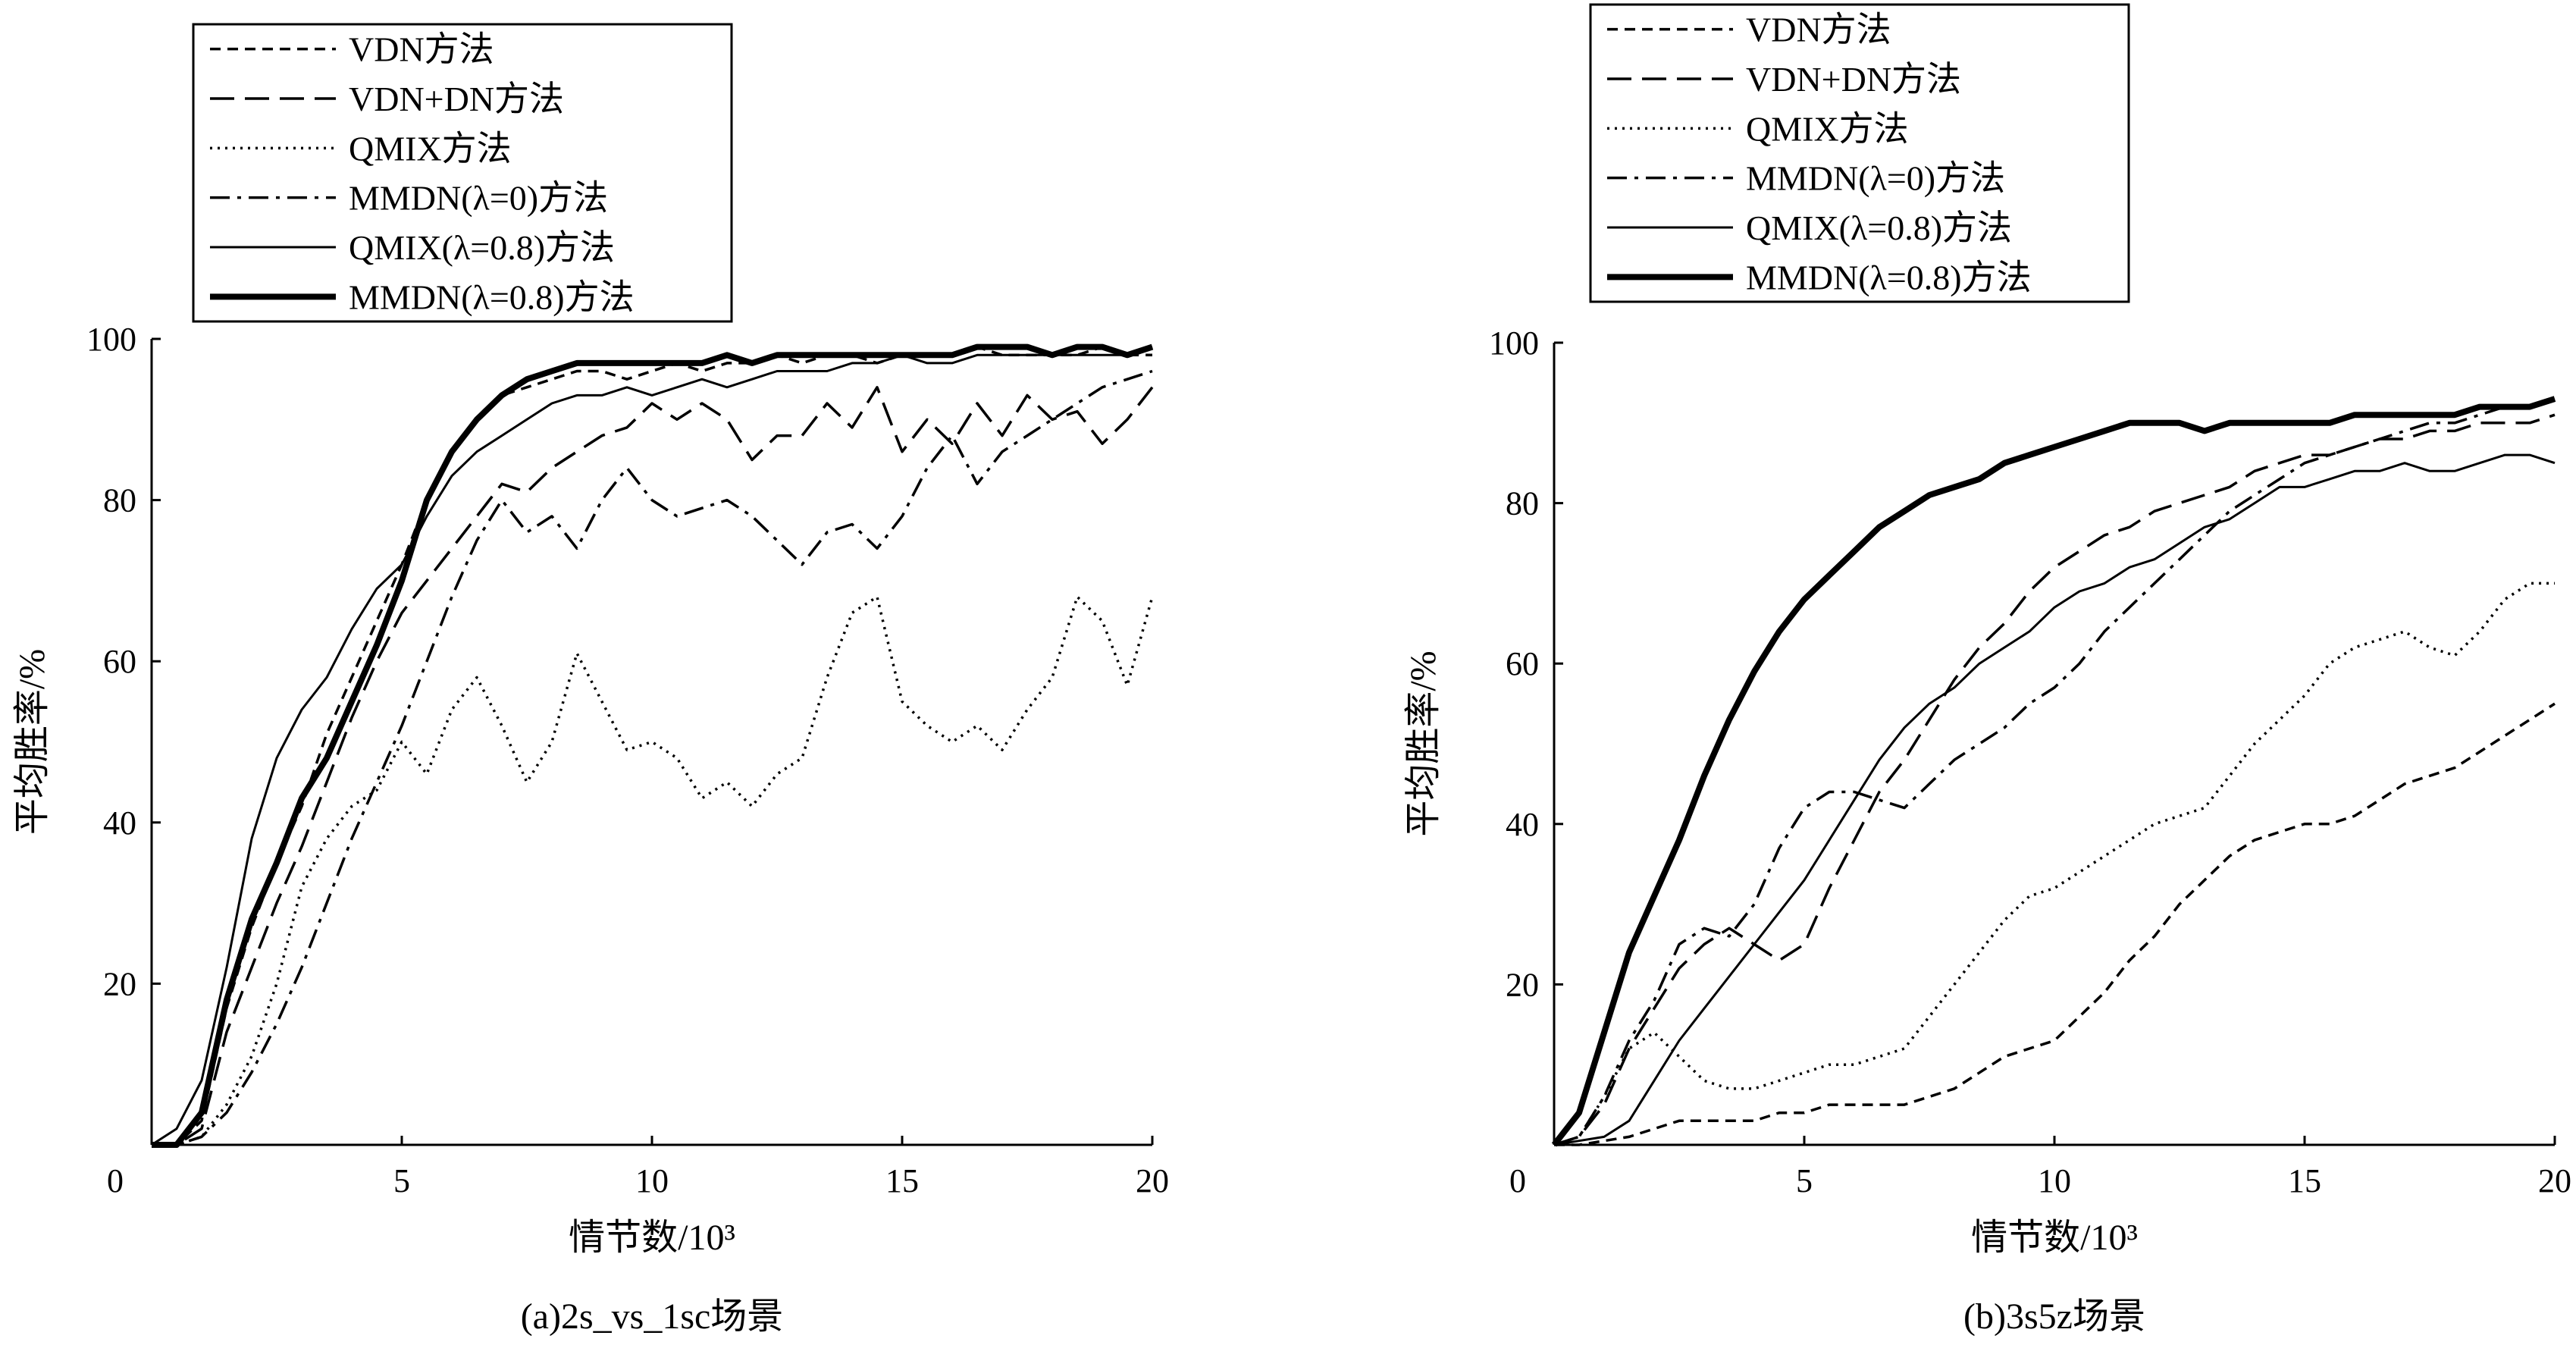 The width and height of the screenshot is (2576, 1345). What do you see at coordinates (652, 1316) in the screenshot?
I see `chart-caption: (a)2s_vs_1sc场景` at bounding box center [652, 1316].